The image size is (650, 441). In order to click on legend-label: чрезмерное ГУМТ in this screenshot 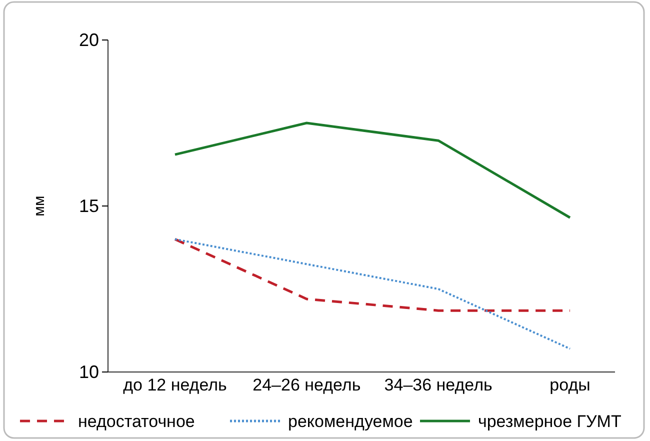, I will do `click(550, 421)`.